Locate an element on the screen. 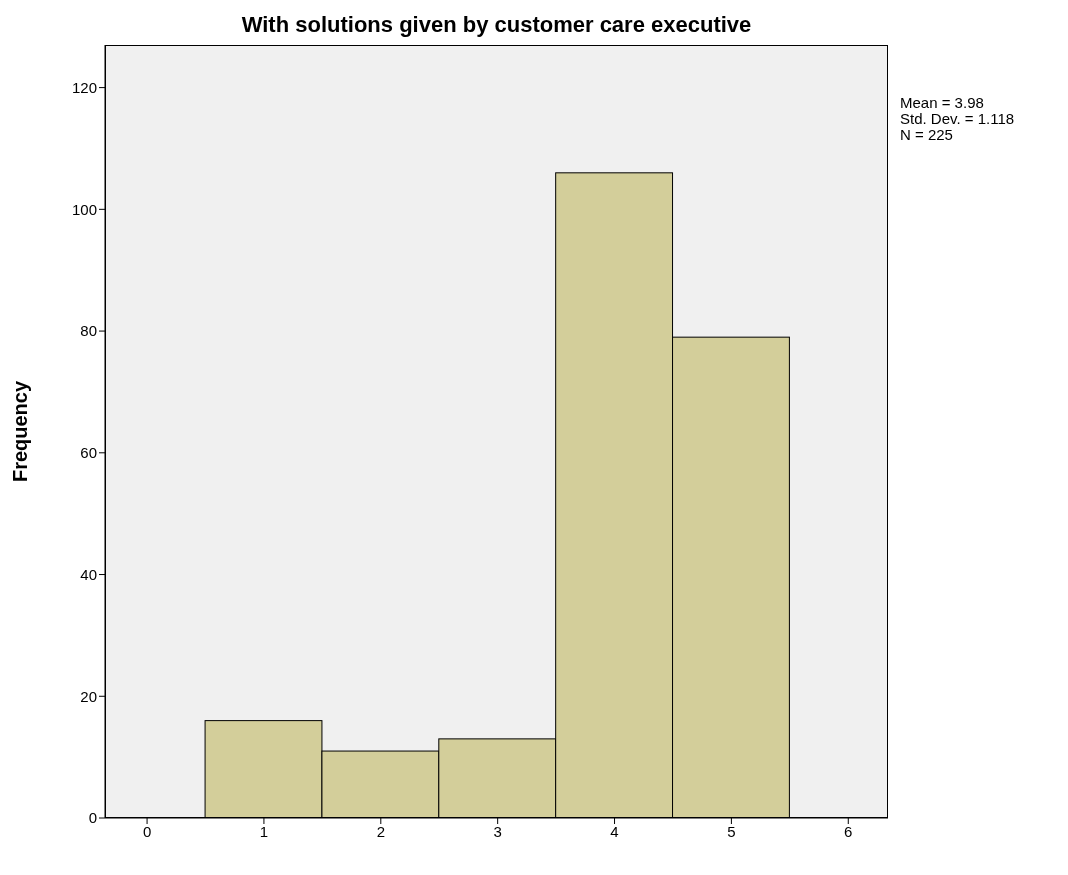 The height and width of the screenshot is (875, 1068). x-tick-label: 3 is located at coordinates (497, 831).